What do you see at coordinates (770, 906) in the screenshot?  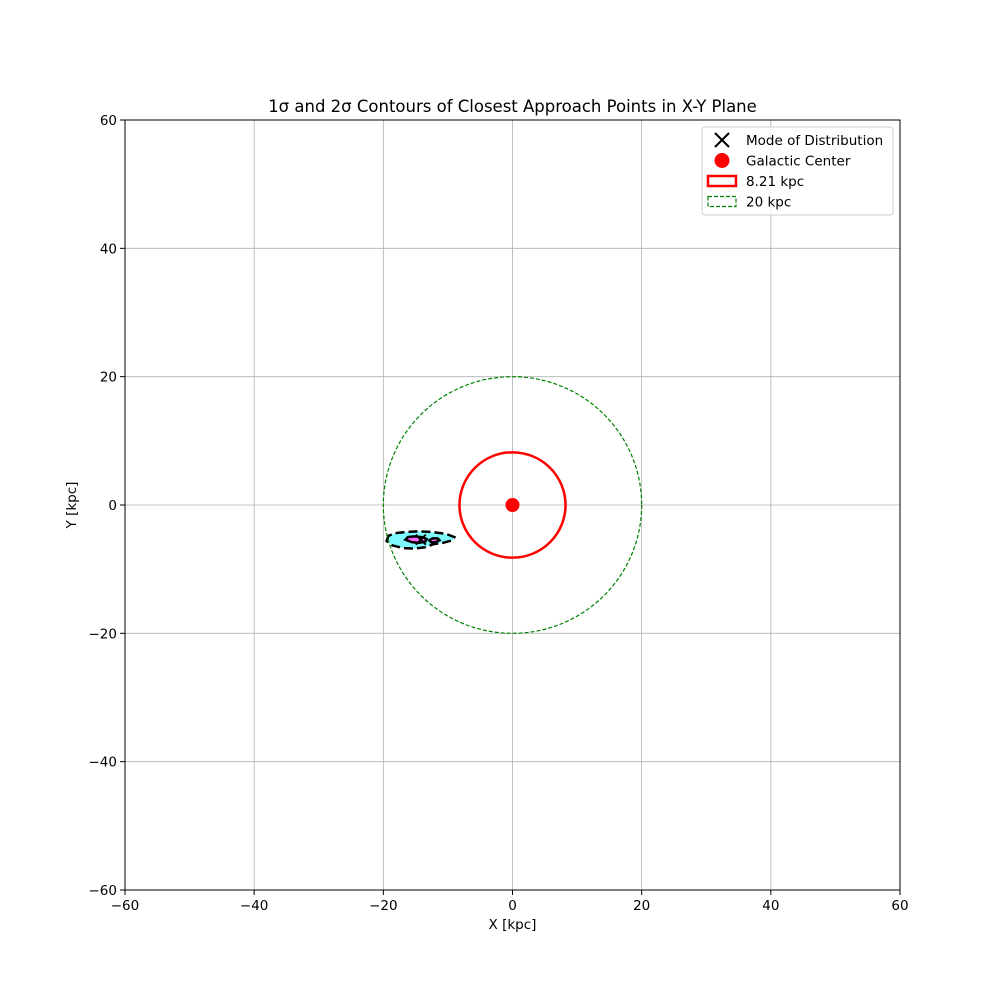 I see `x-tick-label: 40` at bounding box center [770, 906].